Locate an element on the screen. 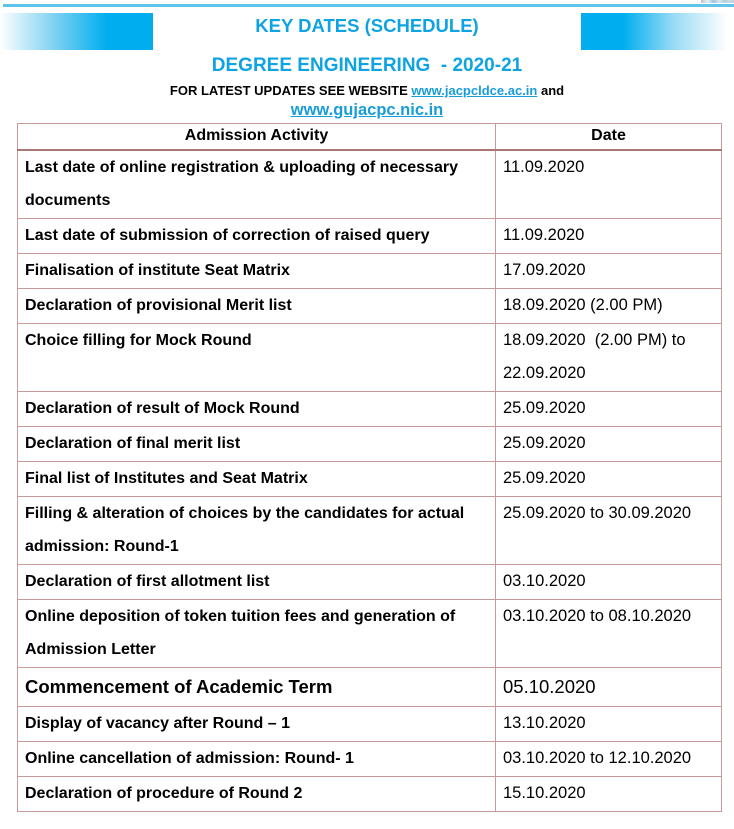 This screenshot has height=829, width=734. updates-prefix: FOR LATEST UPDATES SEE WEBSITE is located at coordinates (290, 90).